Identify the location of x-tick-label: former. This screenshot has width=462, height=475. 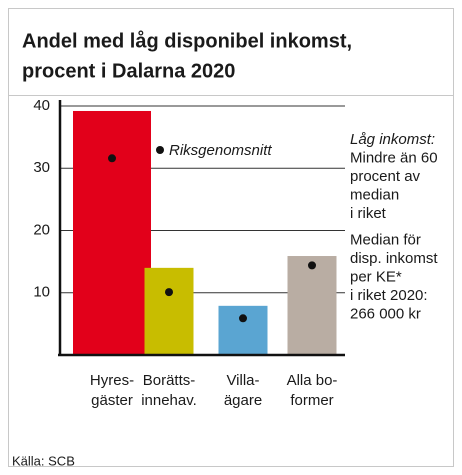
(311, 400).